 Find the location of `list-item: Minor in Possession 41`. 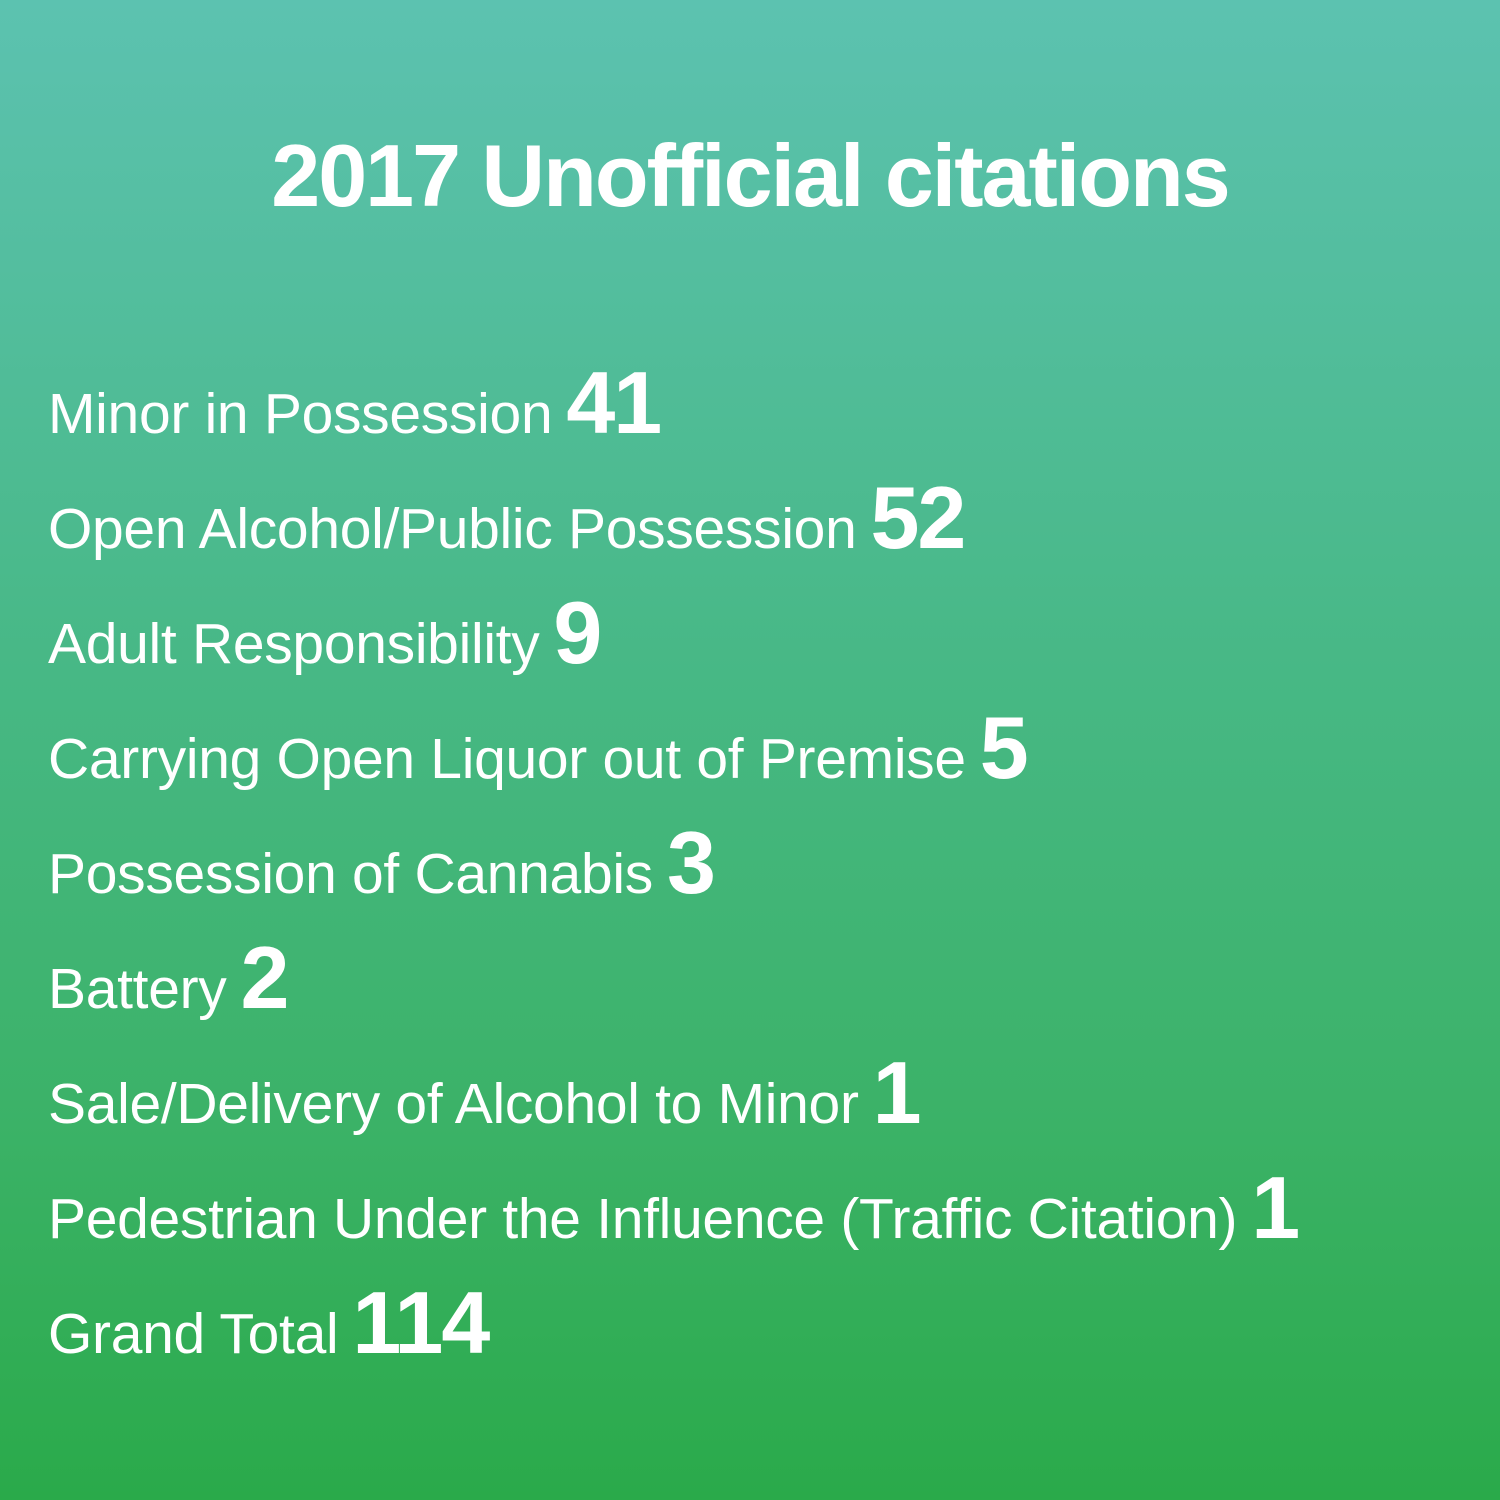

list-item: Minor in Possession 41 is located at coordinates (673, 412).